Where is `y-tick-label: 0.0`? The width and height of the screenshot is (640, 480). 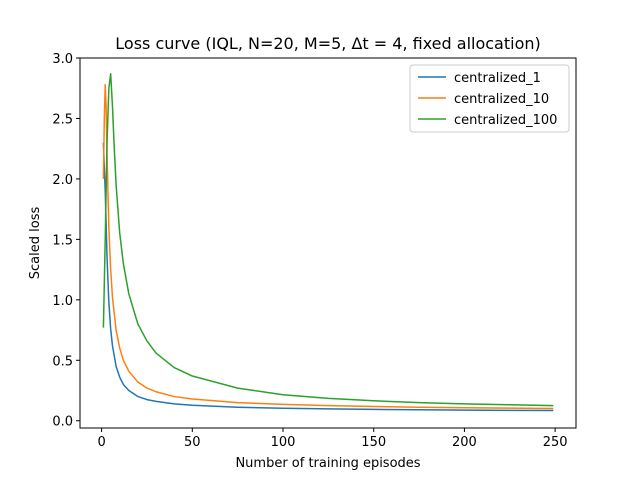
y-tick-label: 0.0 is located at coordinates (62, 422).